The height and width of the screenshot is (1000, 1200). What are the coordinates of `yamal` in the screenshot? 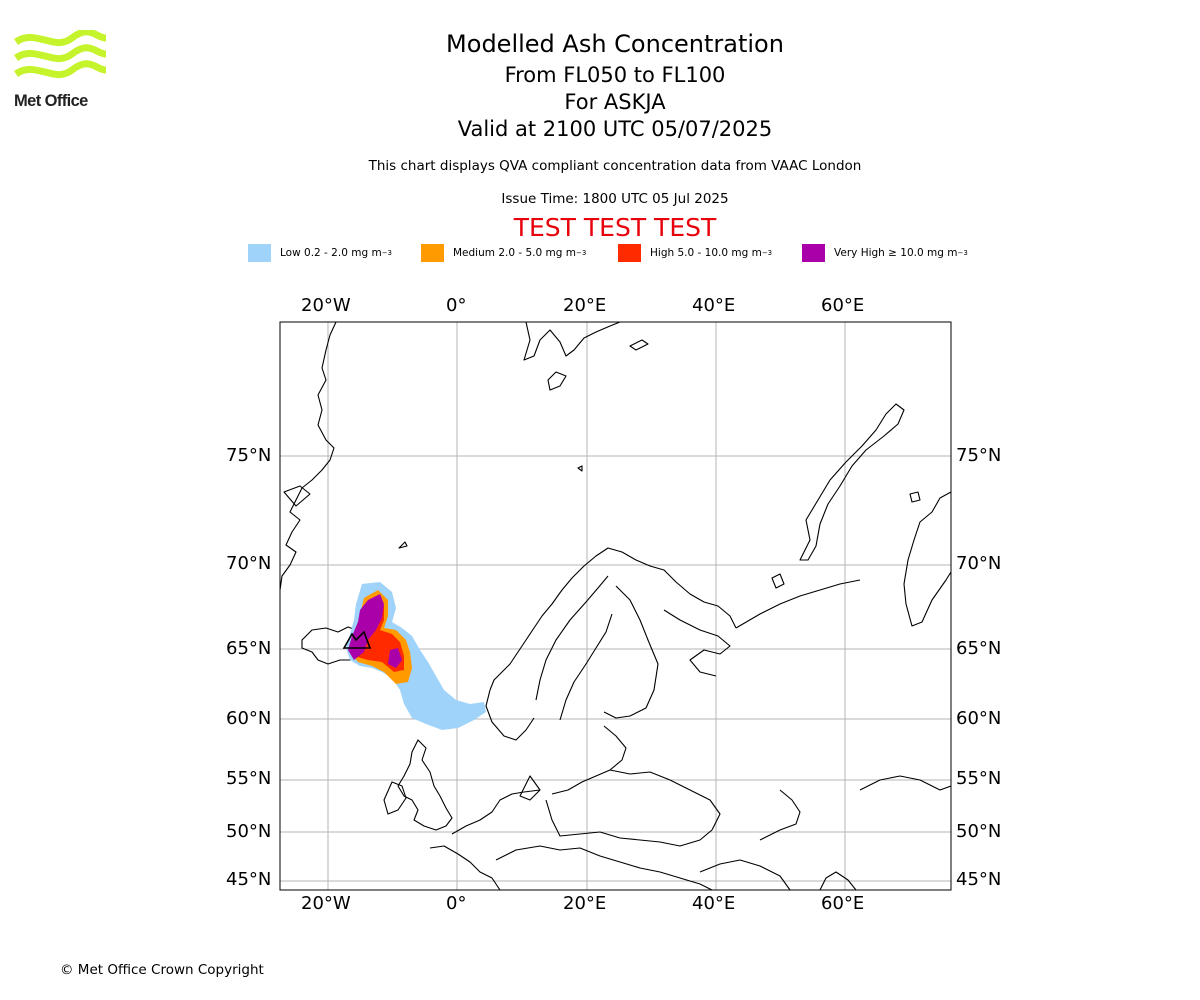 It's located at (927, 559).